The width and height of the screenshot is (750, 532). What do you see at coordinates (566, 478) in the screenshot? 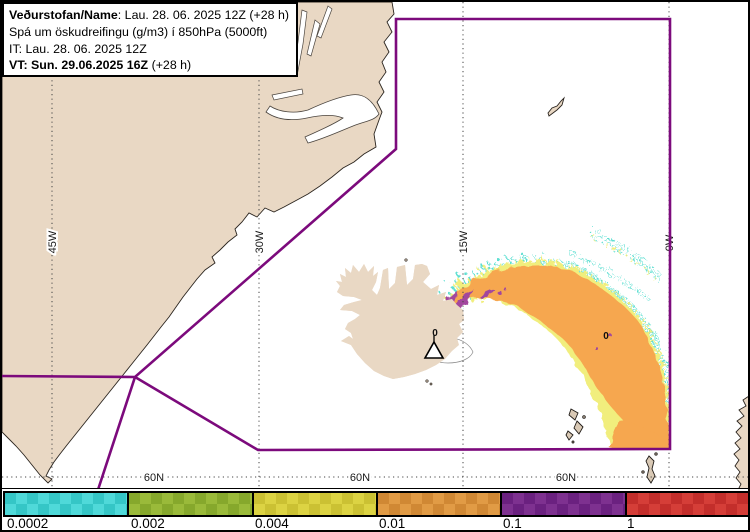
I see `parallel-label-60n-3: 60N` at bounding box center [566, 478].